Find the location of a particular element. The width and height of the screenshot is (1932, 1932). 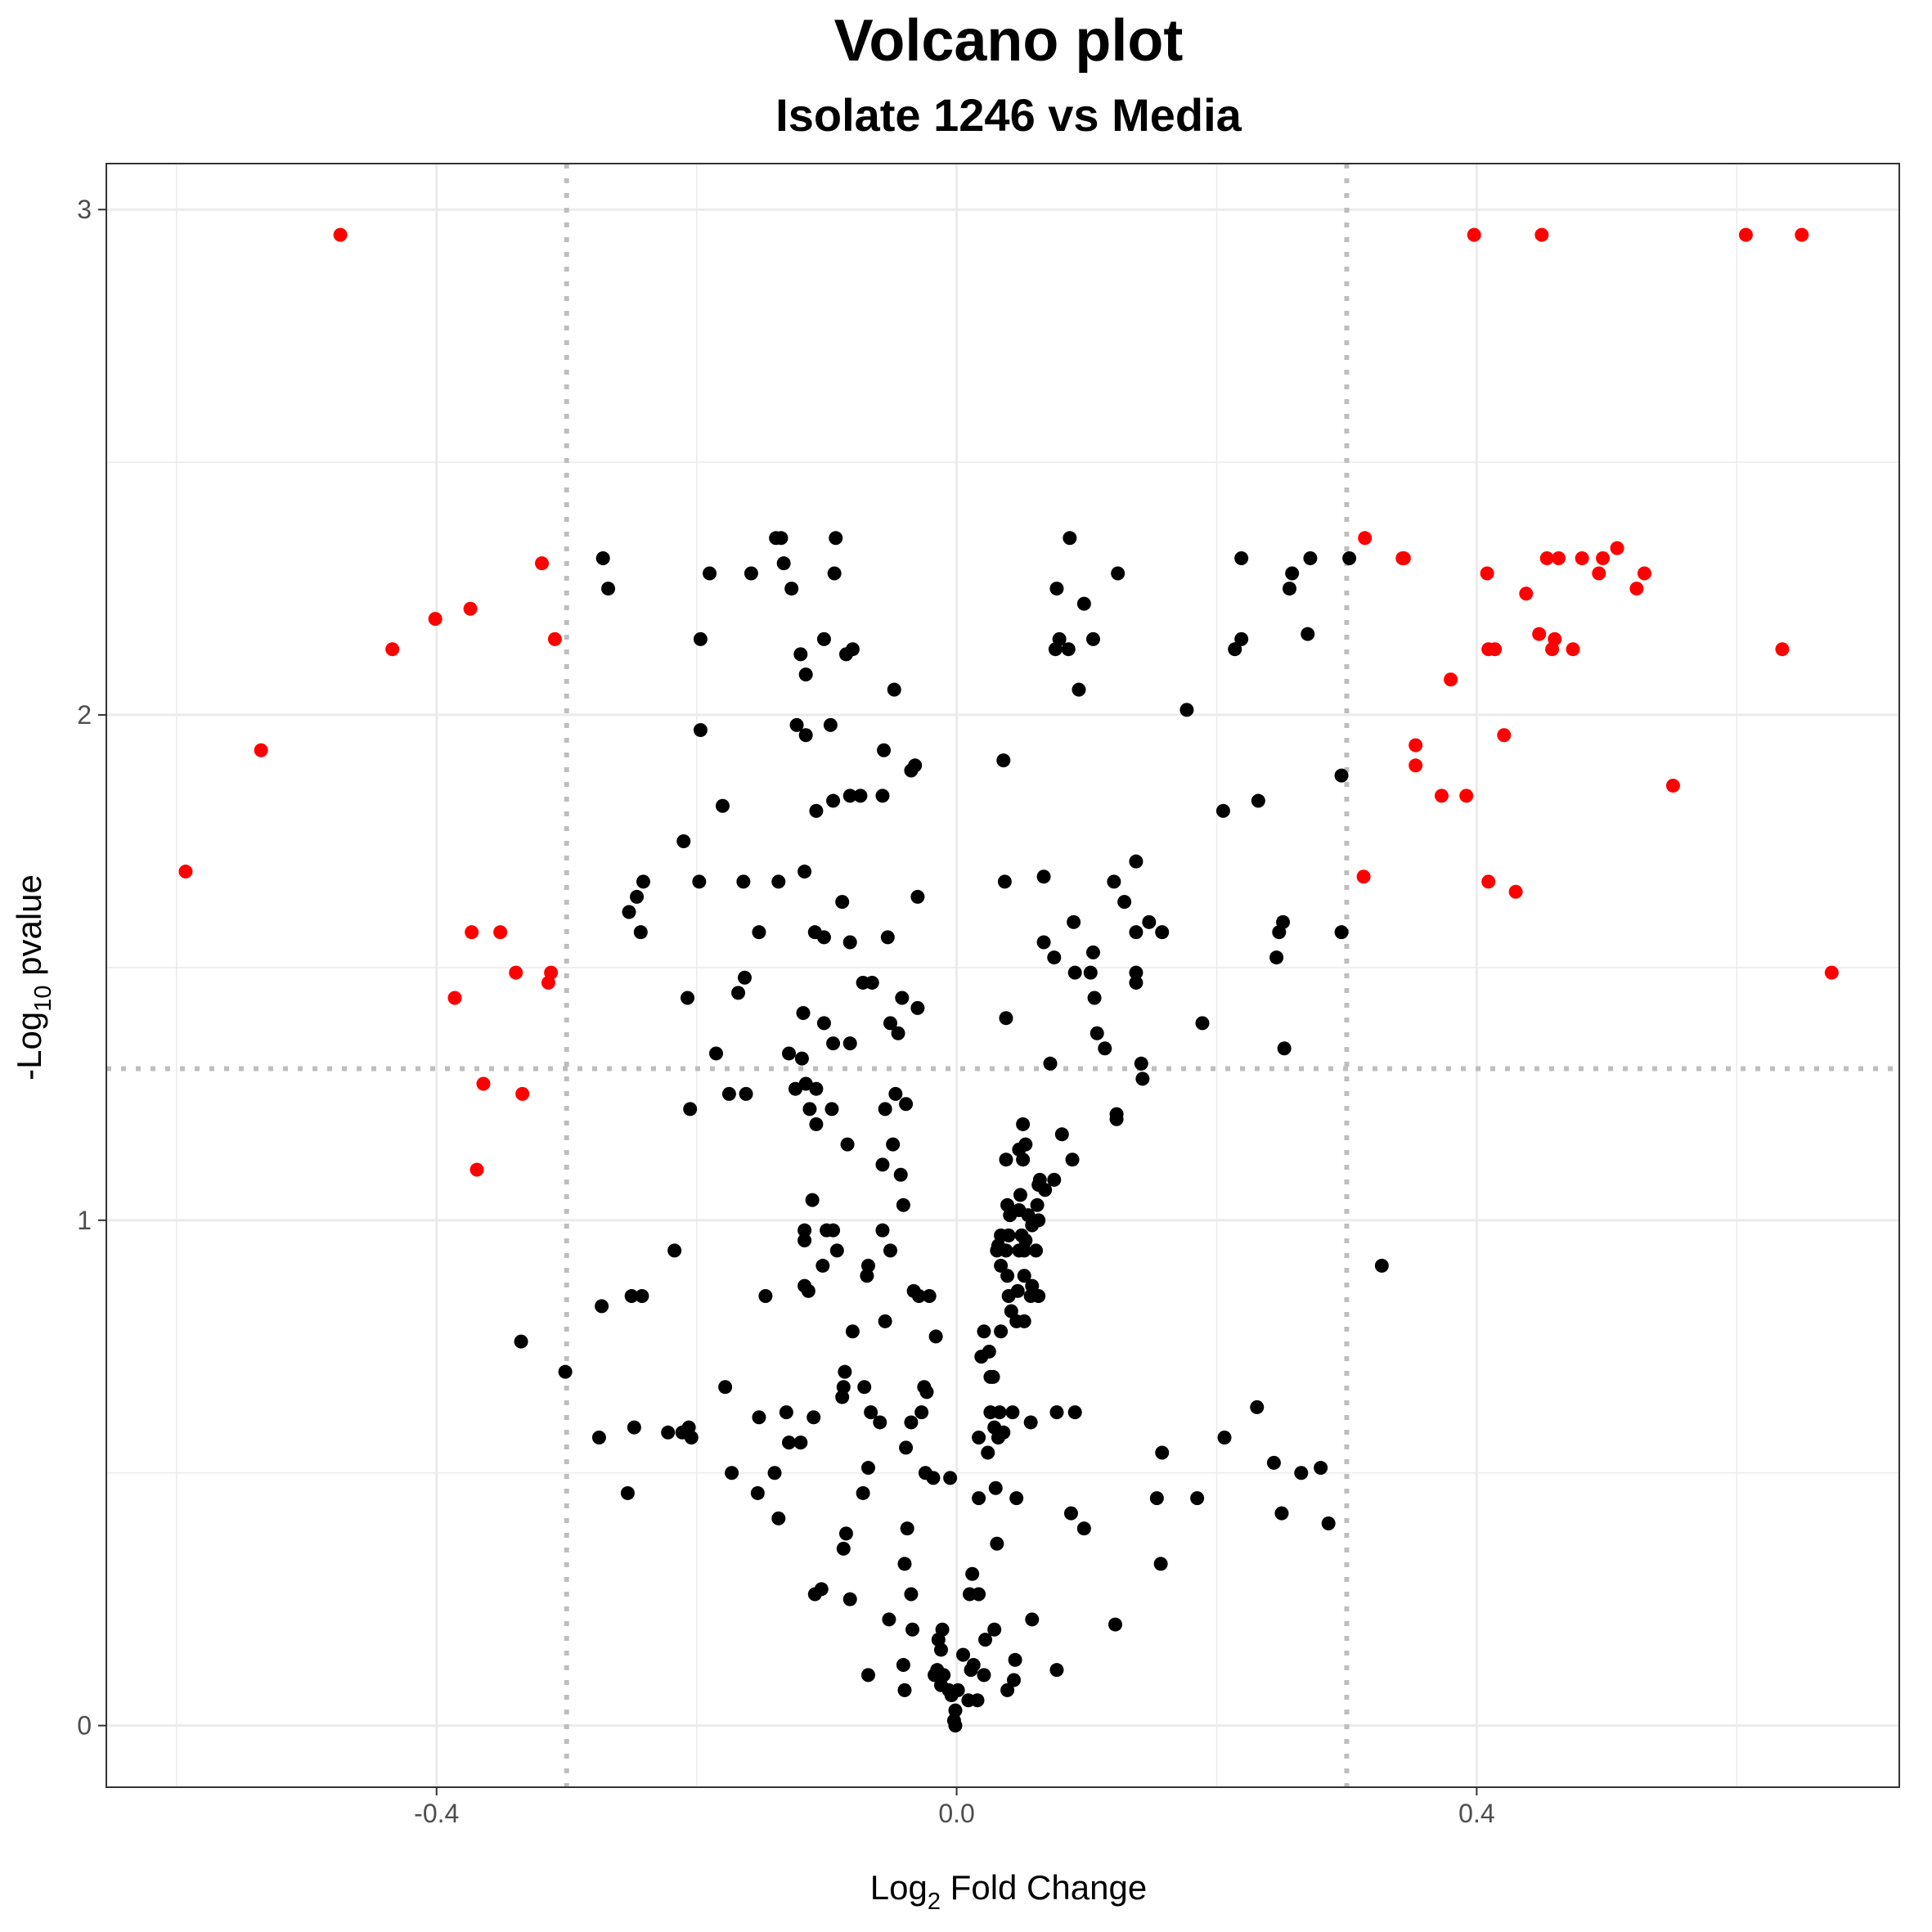

y-tick-label: 3 is located at coordinates (84, 209).